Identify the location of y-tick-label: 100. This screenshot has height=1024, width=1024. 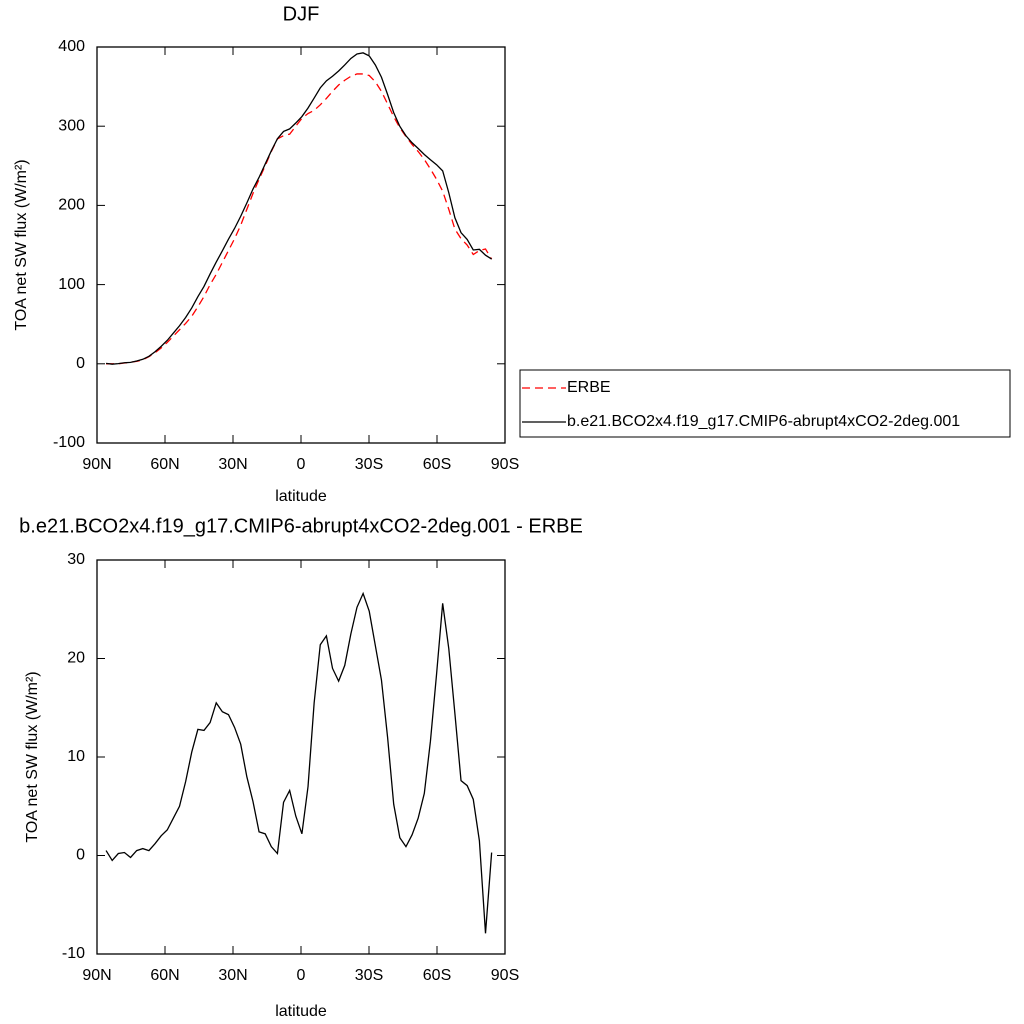
(71, 284).